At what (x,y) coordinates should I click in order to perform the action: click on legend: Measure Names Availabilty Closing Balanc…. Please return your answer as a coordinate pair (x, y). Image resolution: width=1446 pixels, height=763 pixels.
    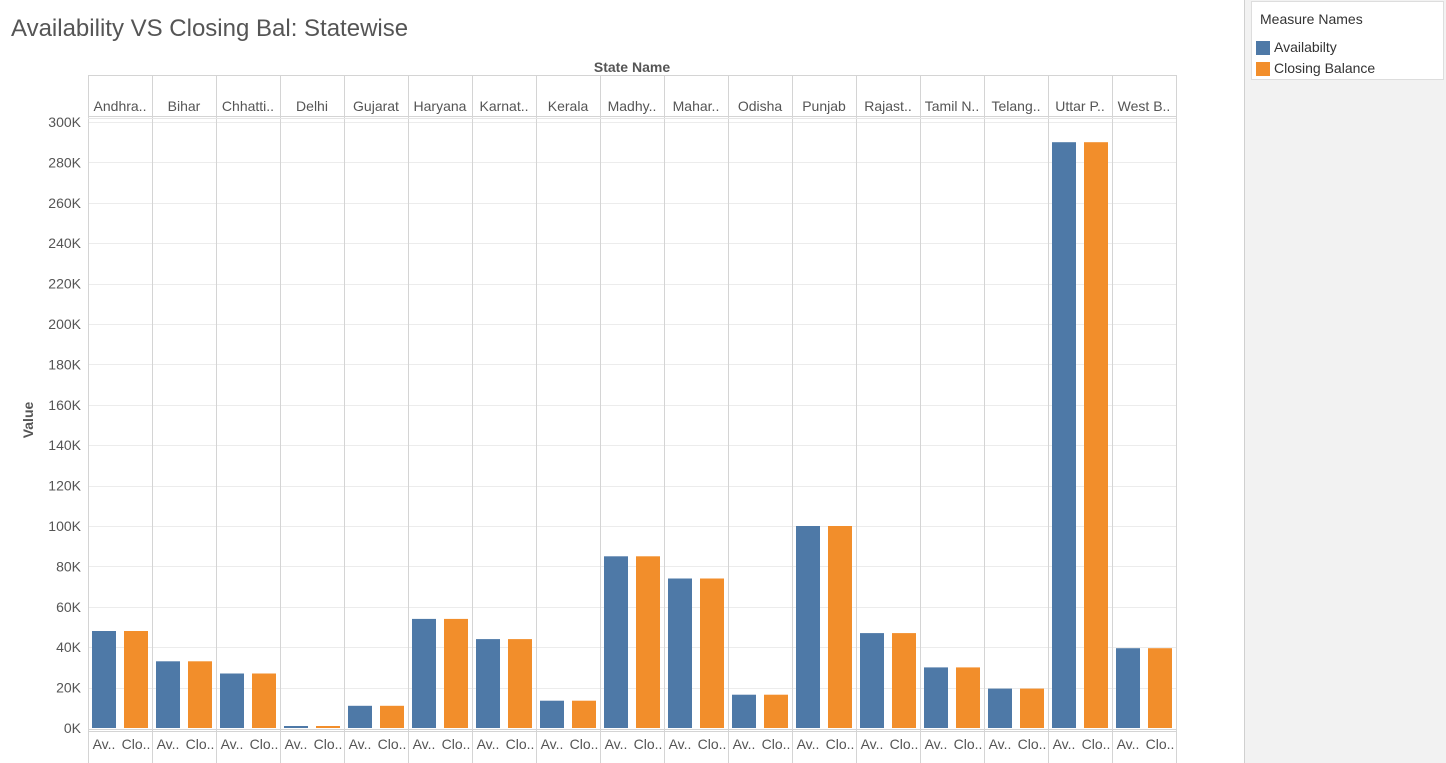
    Looking at the image, I should click on (1347, 40).